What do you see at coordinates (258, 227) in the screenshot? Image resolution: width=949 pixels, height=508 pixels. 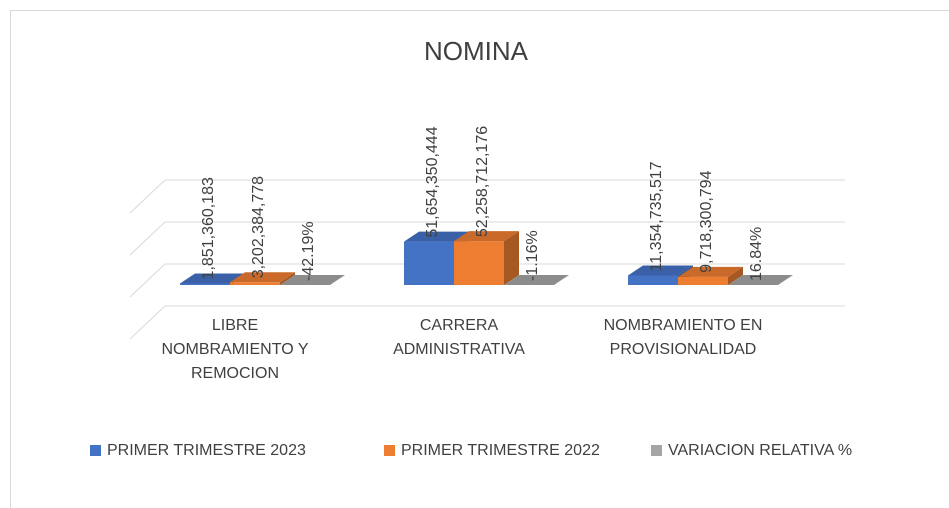 I see `data-label: 3,202,384,778` at bounding box center [258, 227].